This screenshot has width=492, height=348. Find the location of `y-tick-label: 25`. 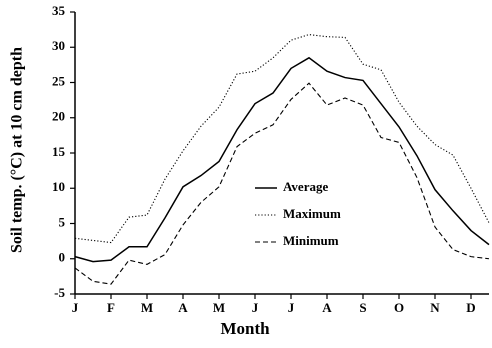

y-tick-label: 25 is located at coordinates (59, 80).